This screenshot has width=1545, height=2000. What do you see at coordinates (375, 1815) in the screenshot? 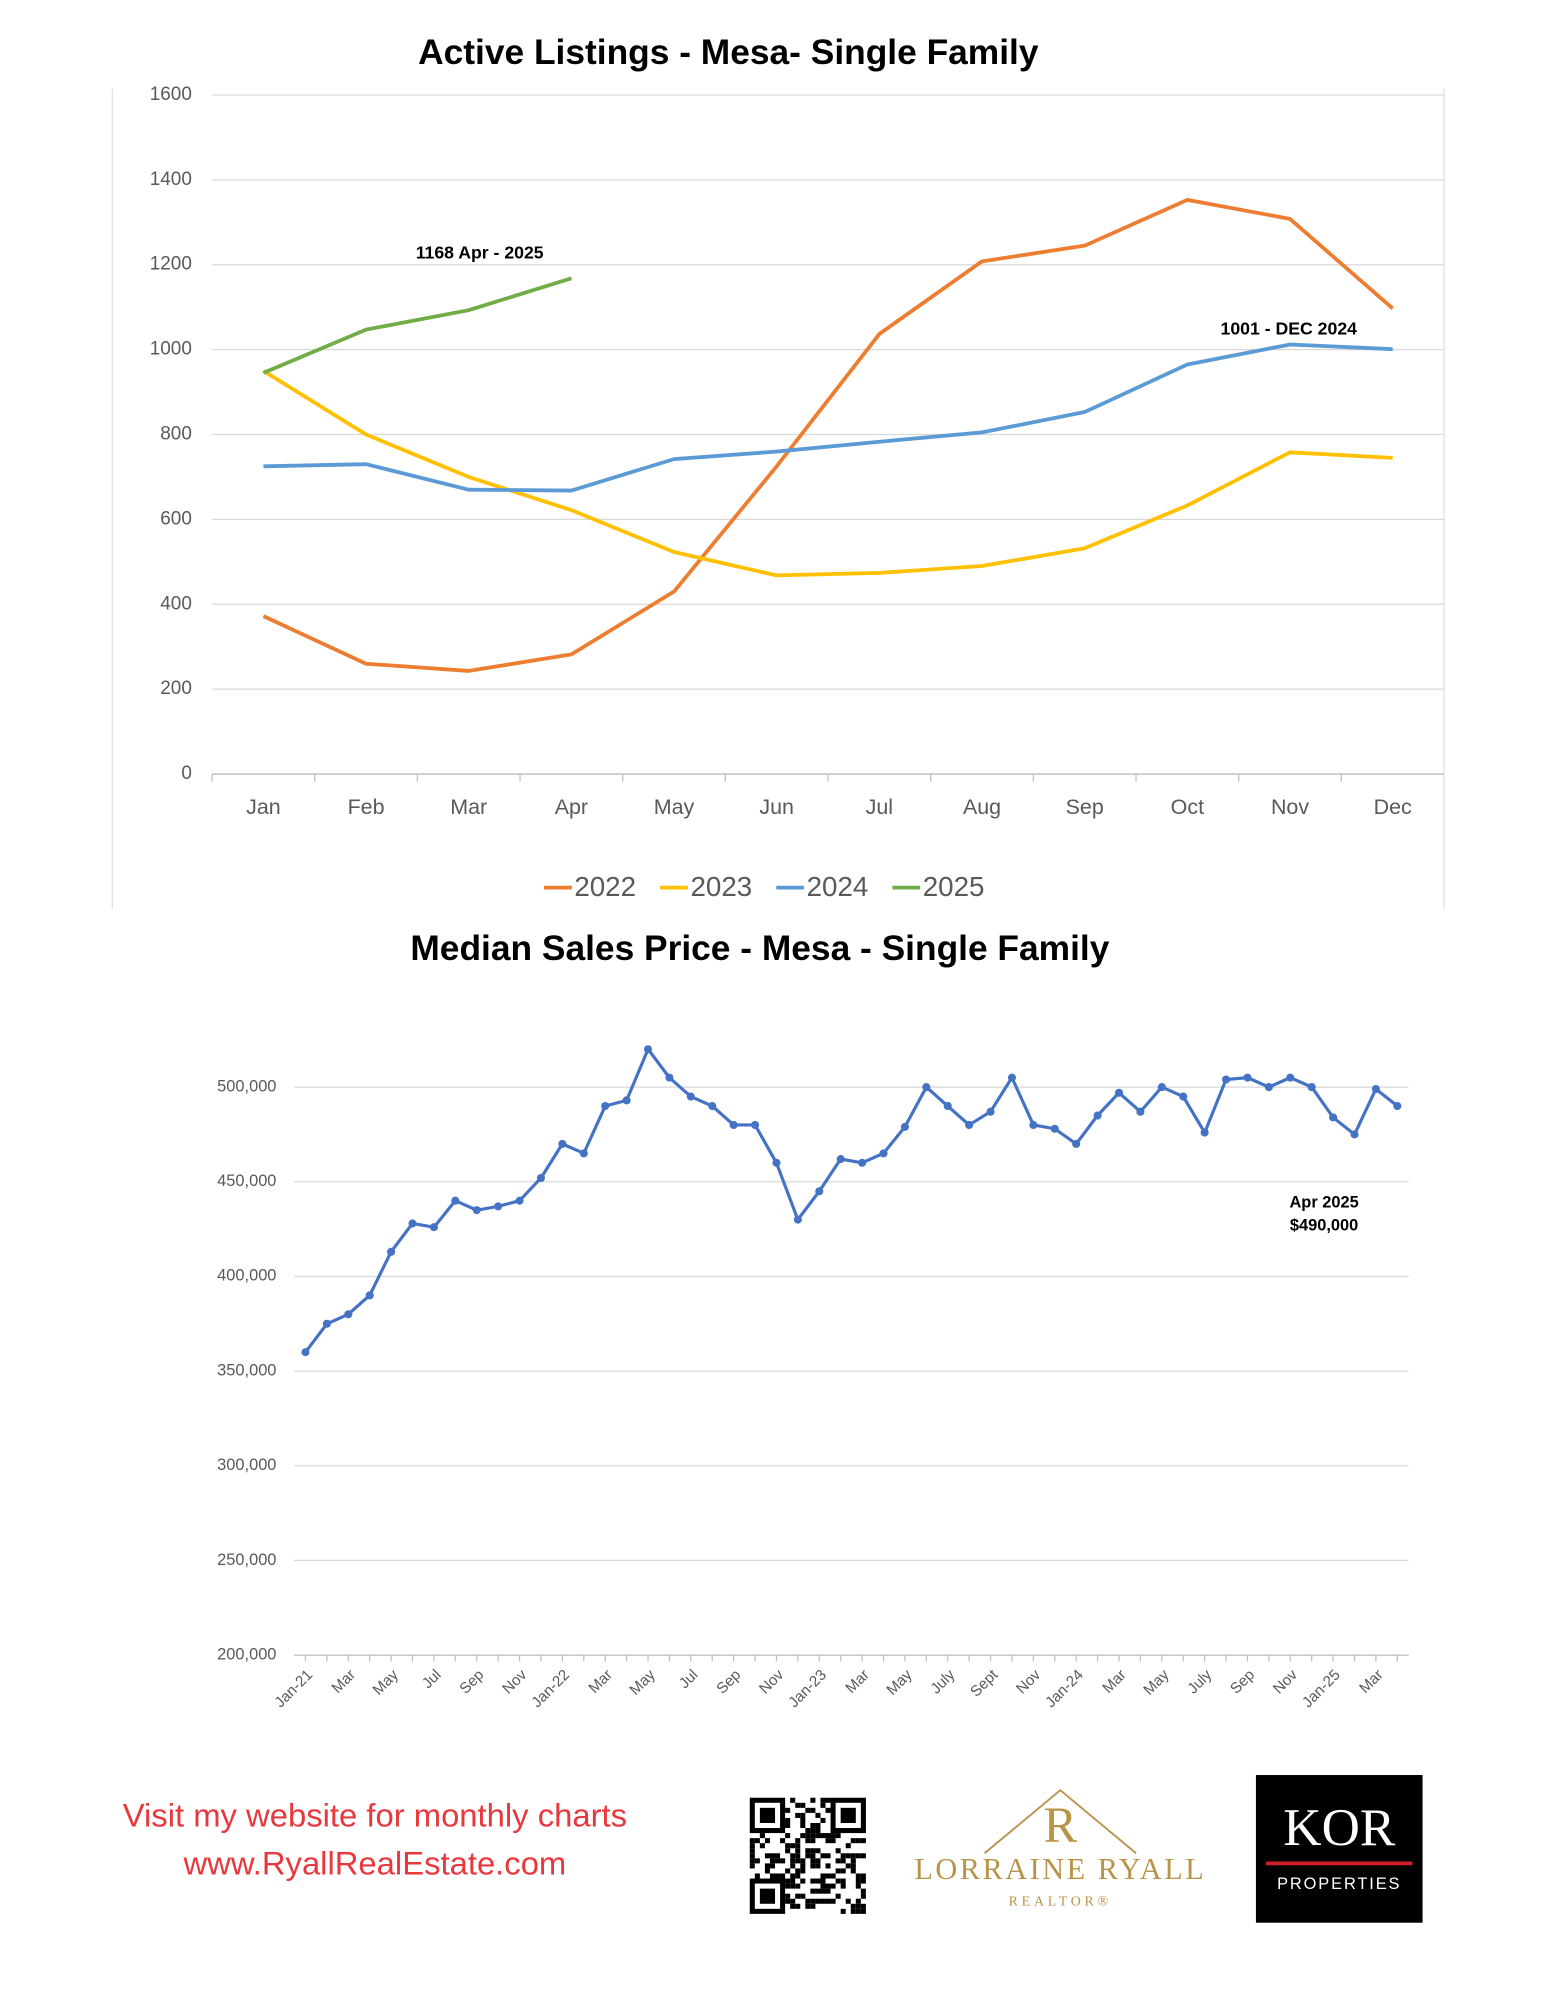
I see `footer-text: Visit my website for monthly charts` at bounding box center [375, 1815].